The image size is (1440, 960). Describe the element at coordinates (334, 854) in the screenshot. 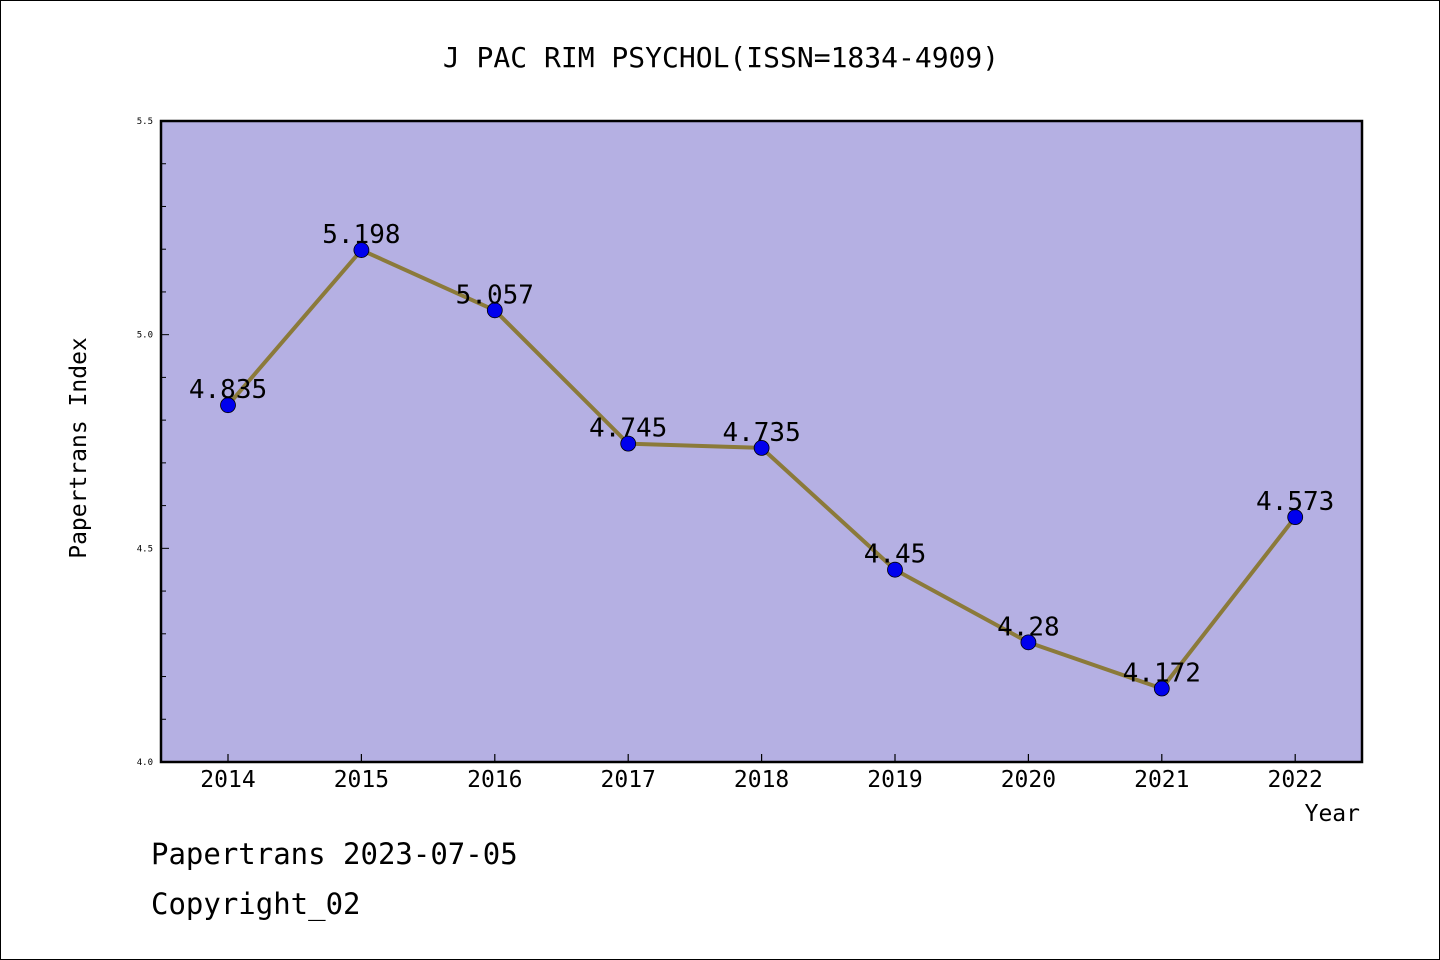

I see `footer-date-text: Papertrans 2023-07-05` at that location.